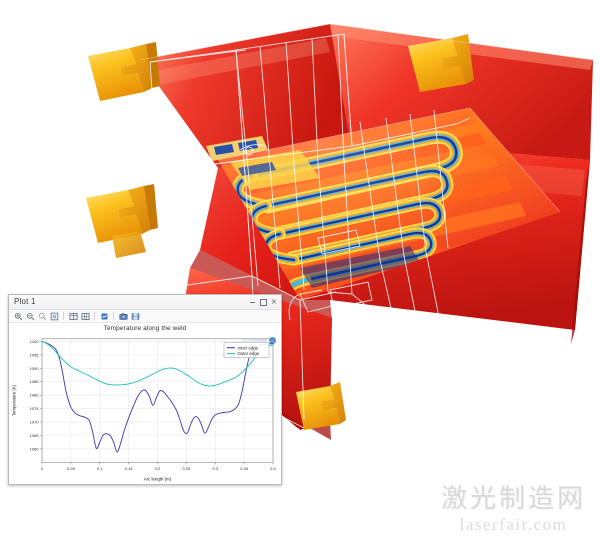 This screenshot has height=545, width=600. I want to click on svg-text: Outer edge, so click(249, 353).